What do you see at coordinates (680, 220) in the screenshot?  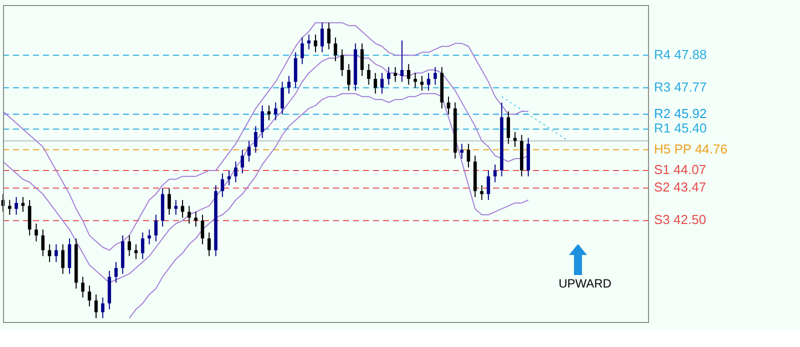 I see `ref-line-label: S3 42.50` at bounding box center [680, 220].